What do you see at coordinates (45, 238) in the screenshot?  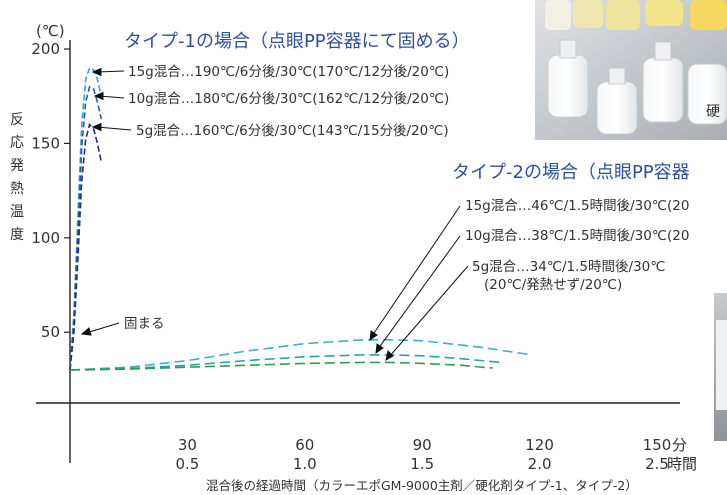 I see `y-tick-label: 100` at bounding box center [45, 238].